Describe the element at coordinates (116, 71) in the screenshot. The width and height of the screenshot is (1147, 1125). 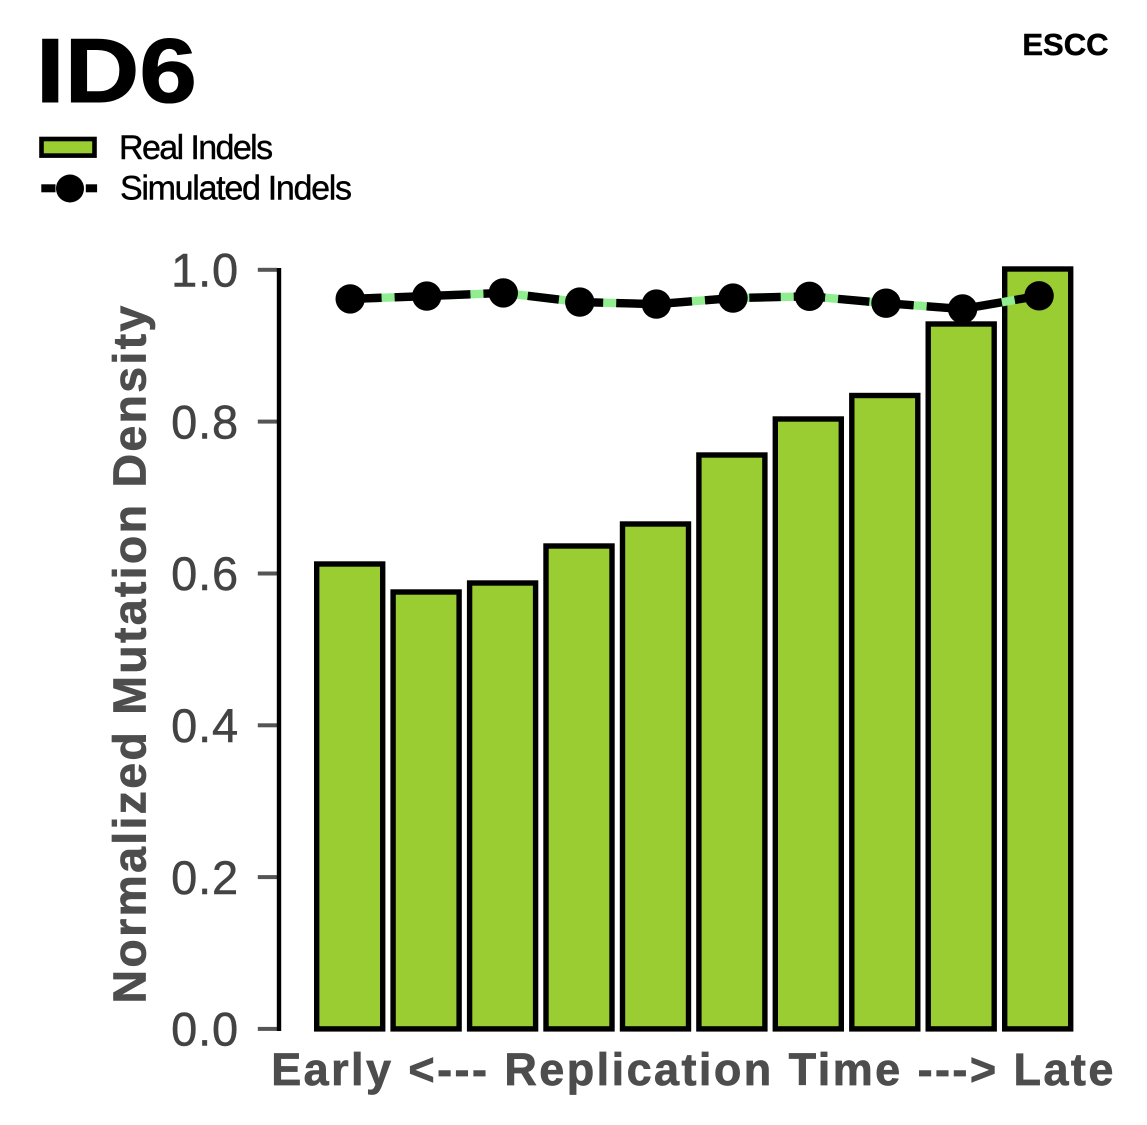
I see `svg-text: ID6` at that location.